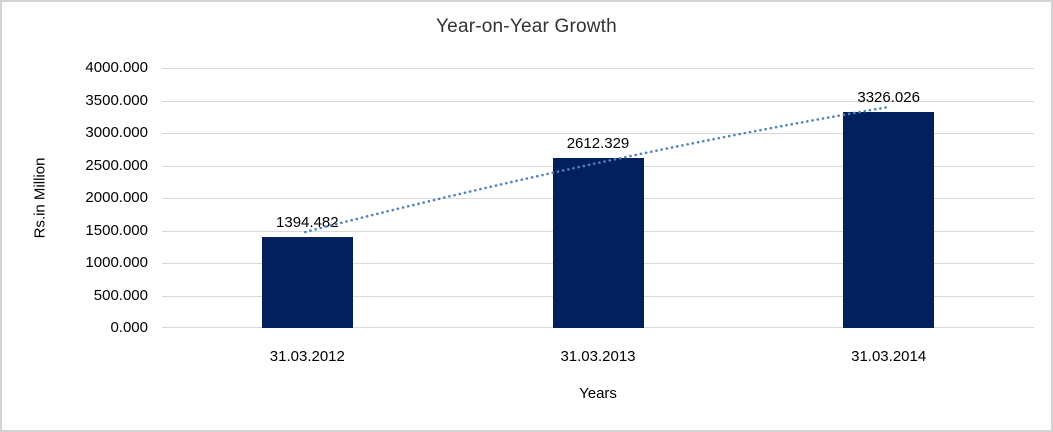  I want to click on y-tick-label: 3500.000, so click(116, 100).